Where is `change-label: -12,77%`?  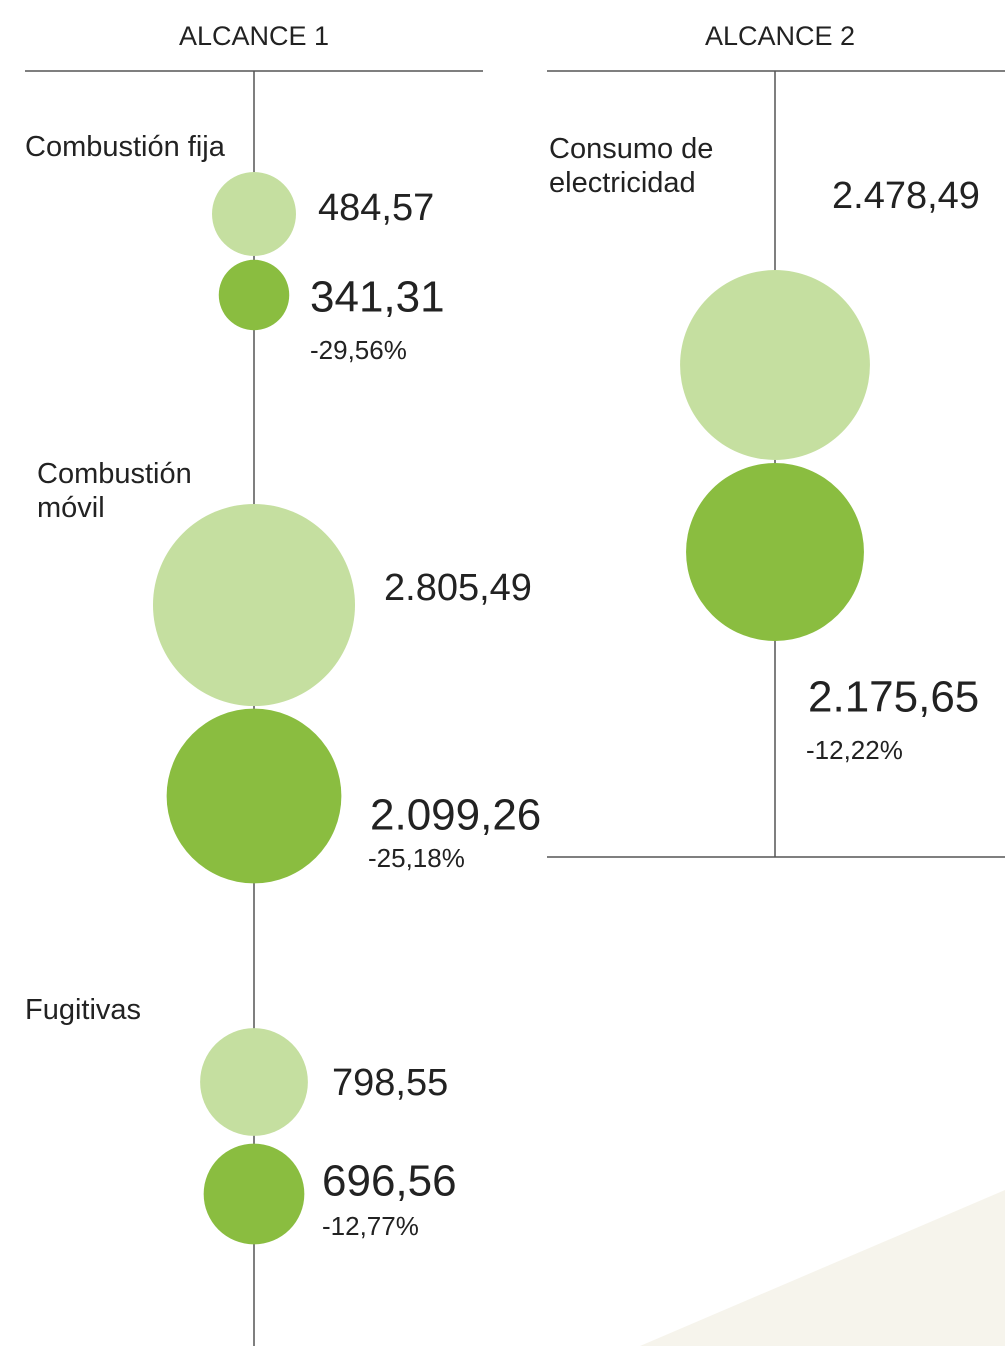
change-label: -12,77% is located at coordinates (370, 1226).